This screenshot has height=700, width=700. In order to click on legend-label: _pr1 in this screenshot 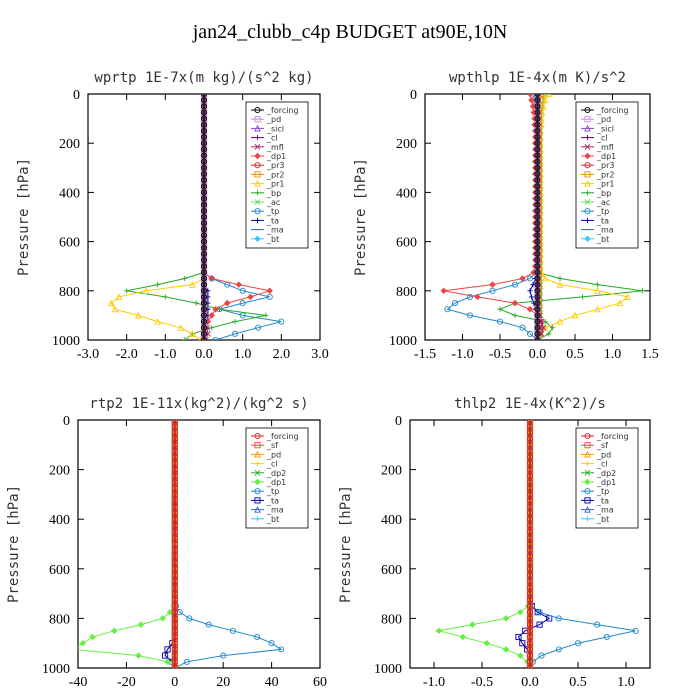, I will do `click(605, 184)`.